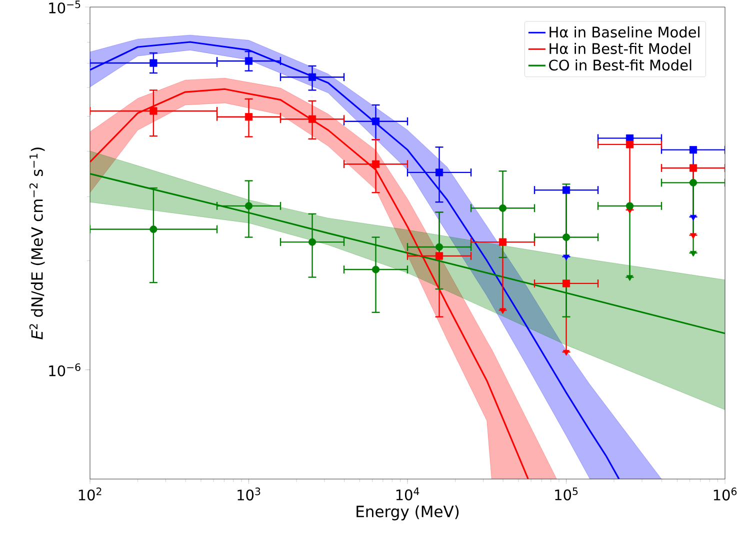 The image size is (738, 541). Describe the element at coordinates (37, 244) in the screenshot. I see `y-axis-title: E$^{2}$ dN/dE (MeV cm$^{−2}$ s$^{−1}$)` at that location.